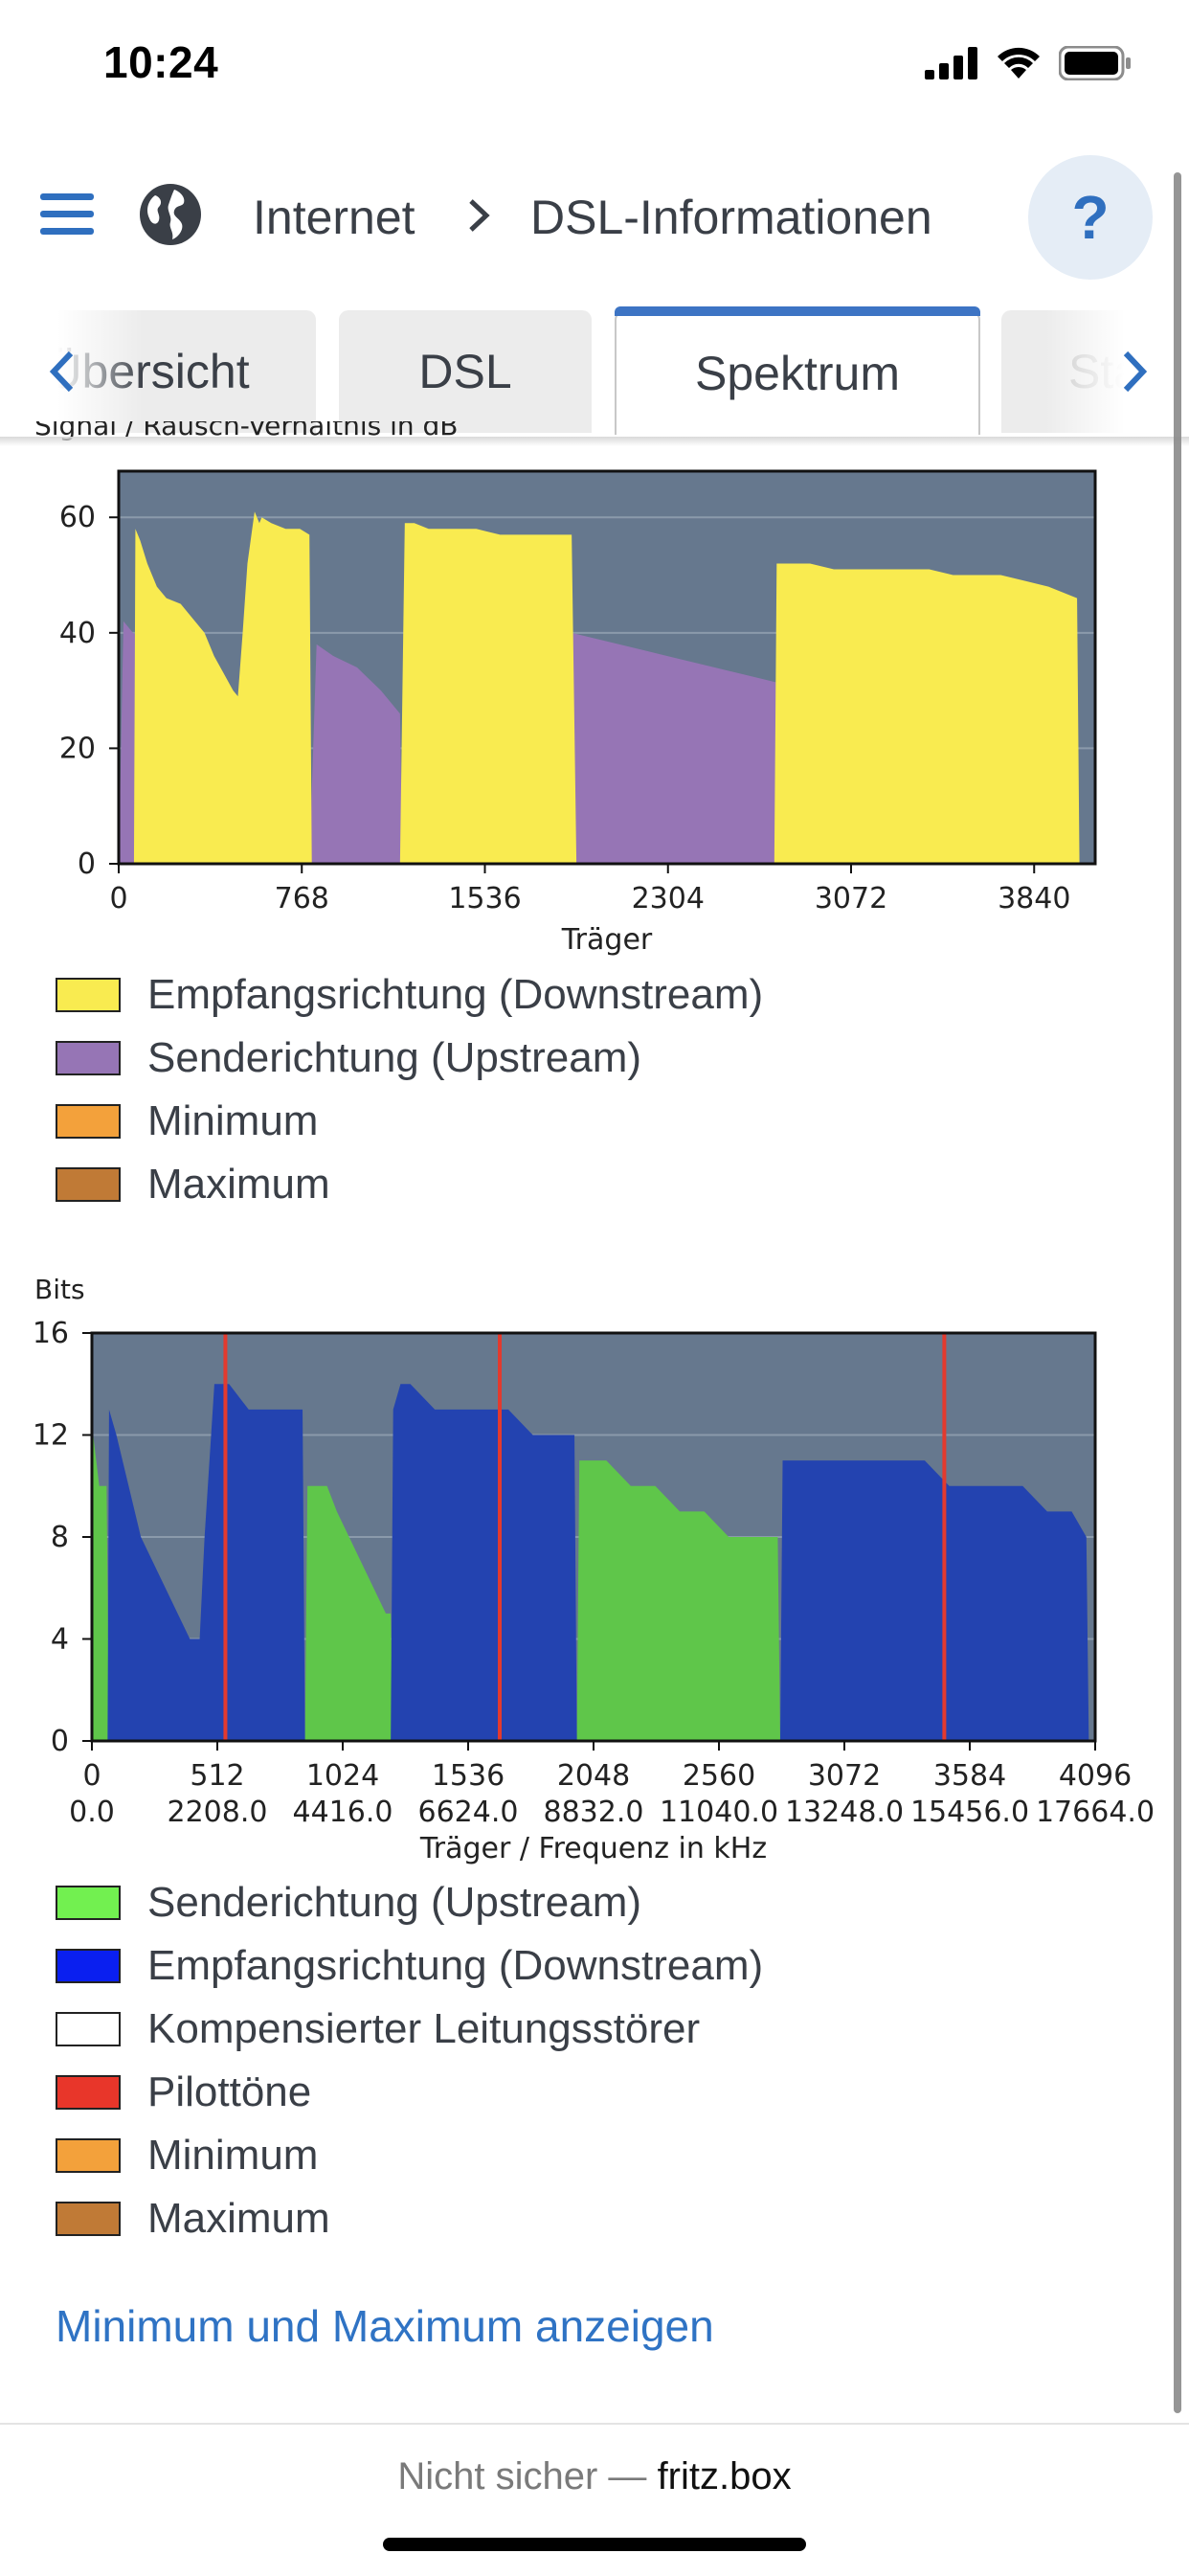 The image size is (1189, 2576). Describe the element at coordinates (851, 898) in the screenshot. I see `snr-xtick-label: 3072` at that location.